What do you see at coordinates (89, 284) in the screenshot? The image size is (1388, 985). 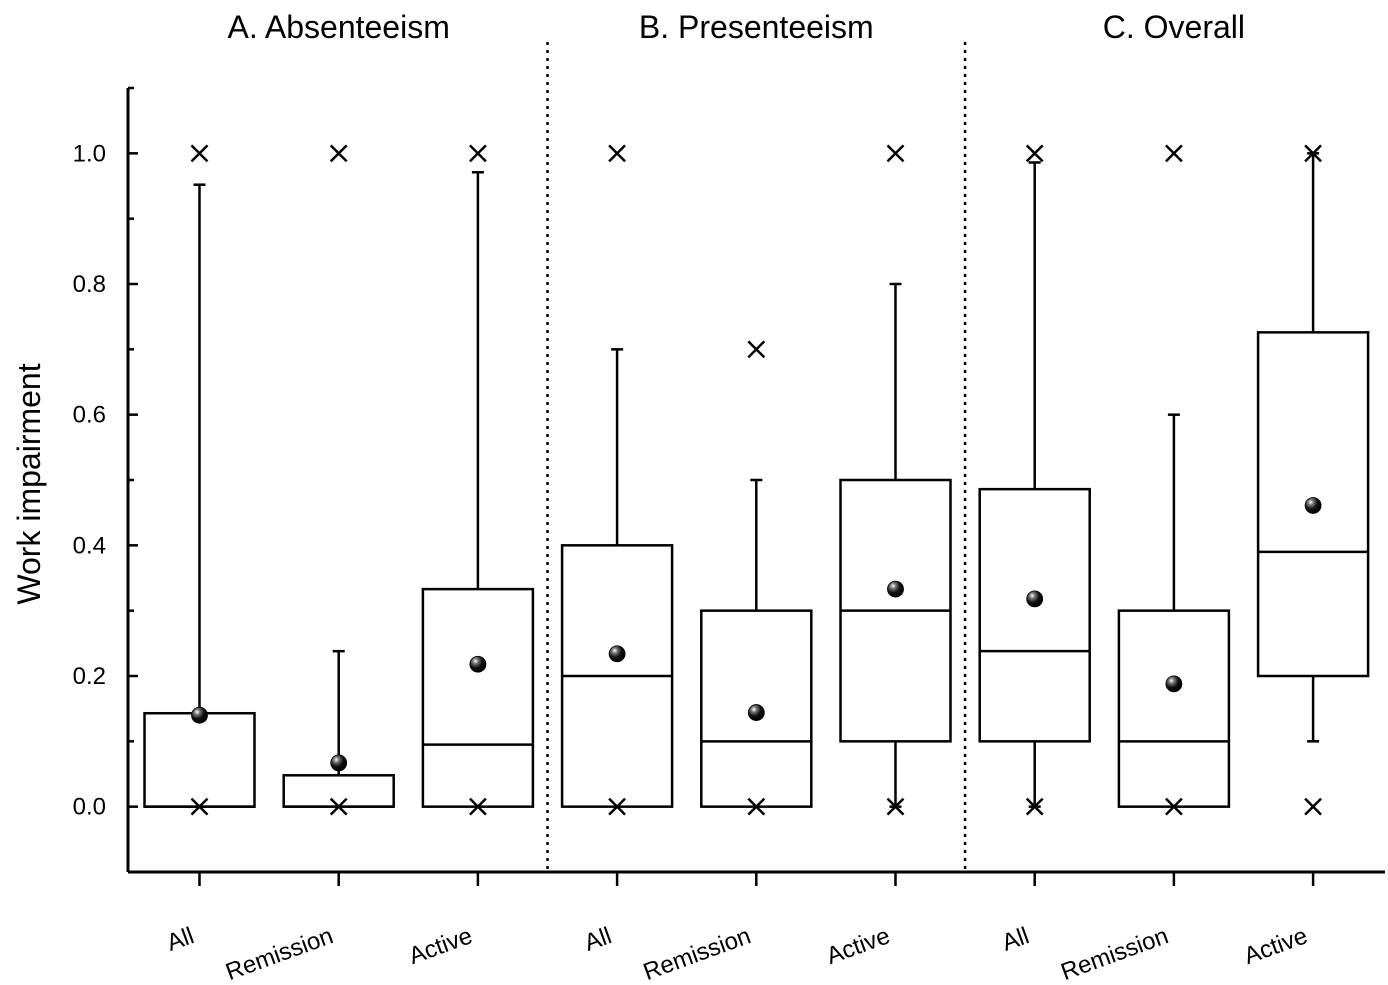 I see `y-tick-label: 0.8` at bounding box center [89, 284].